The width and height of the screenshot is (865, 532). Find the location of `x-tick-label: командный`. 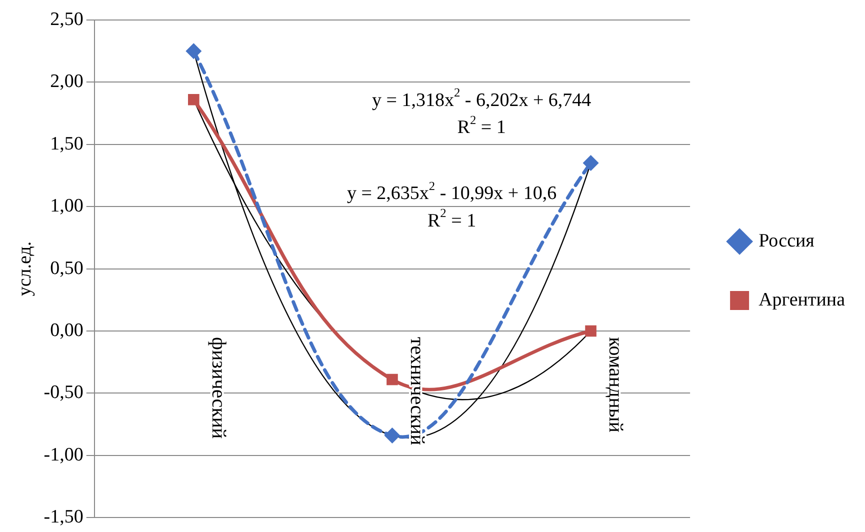

x-tick-label: командный is located at coordinates (615, 385).